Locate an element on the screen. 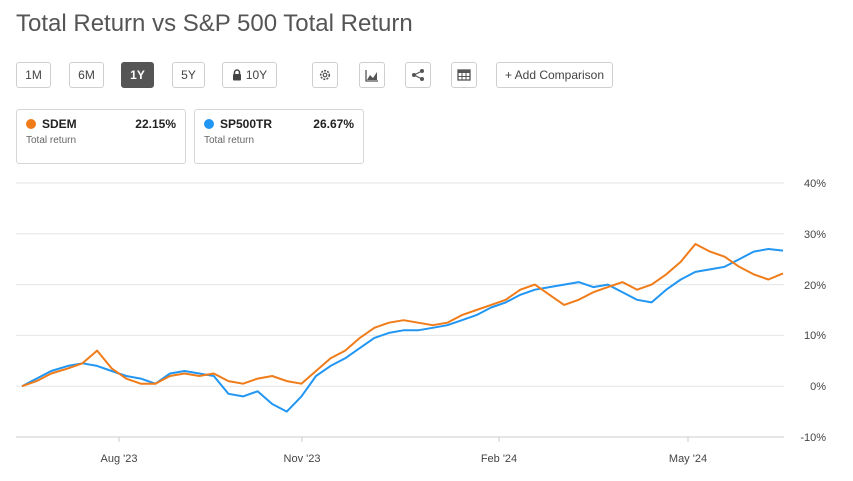  legend-value: 26.67% is located at coordinates (333, 124).